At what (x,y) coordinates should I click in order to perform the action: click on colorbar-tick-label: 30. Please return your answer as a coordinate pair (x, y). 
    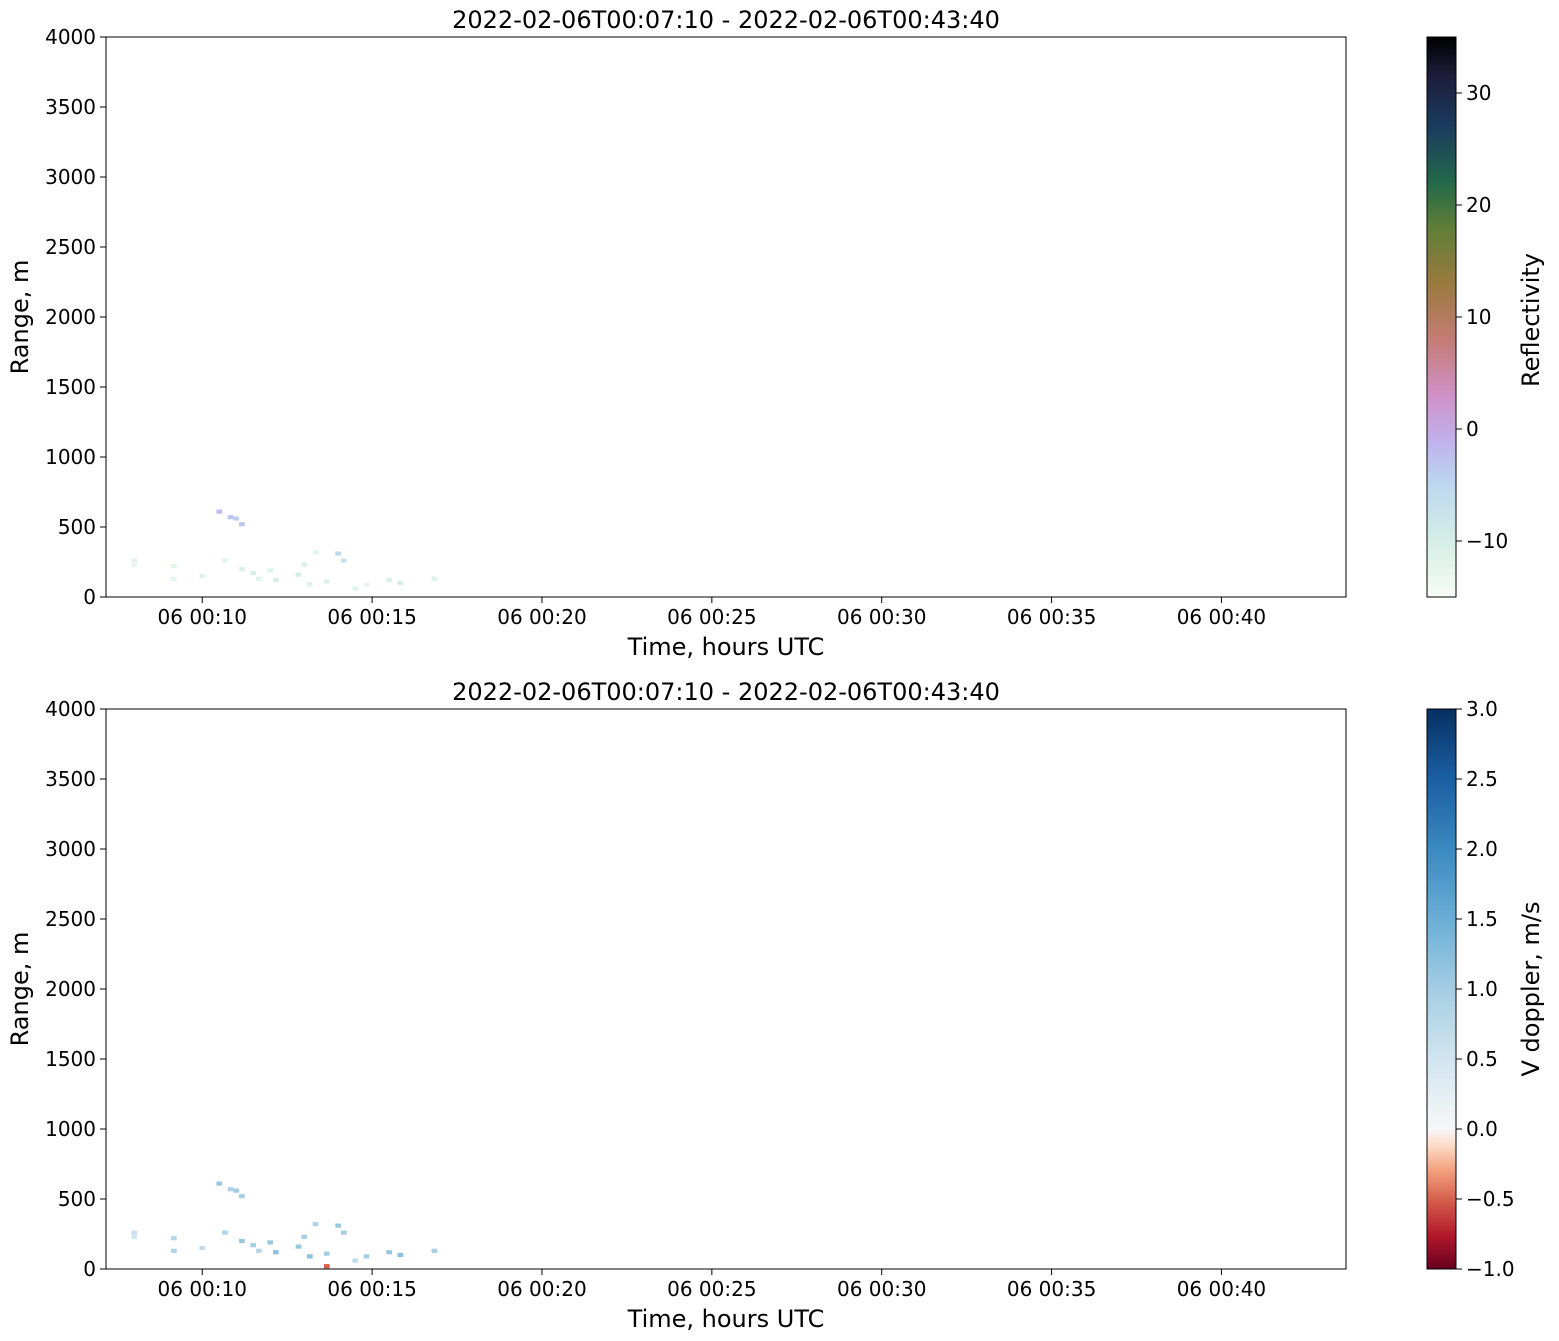
    Looking at the image, I should click on (1478, 93).